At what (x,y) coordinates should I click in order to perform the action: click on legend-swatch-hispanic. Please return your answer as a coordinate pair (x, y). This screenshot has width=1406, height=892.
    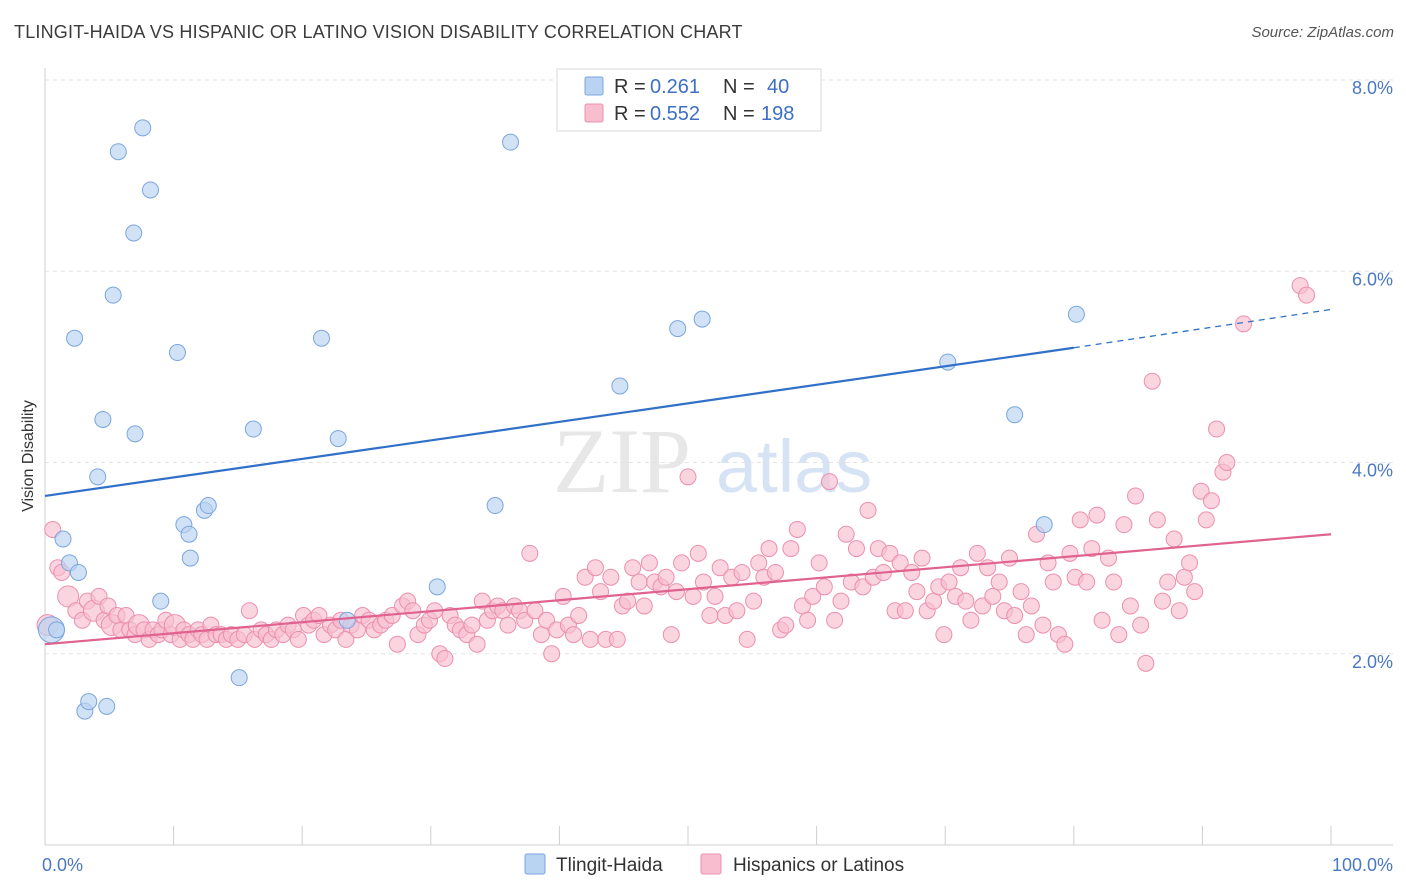
    Looking at the image, I should click on (594, 113).